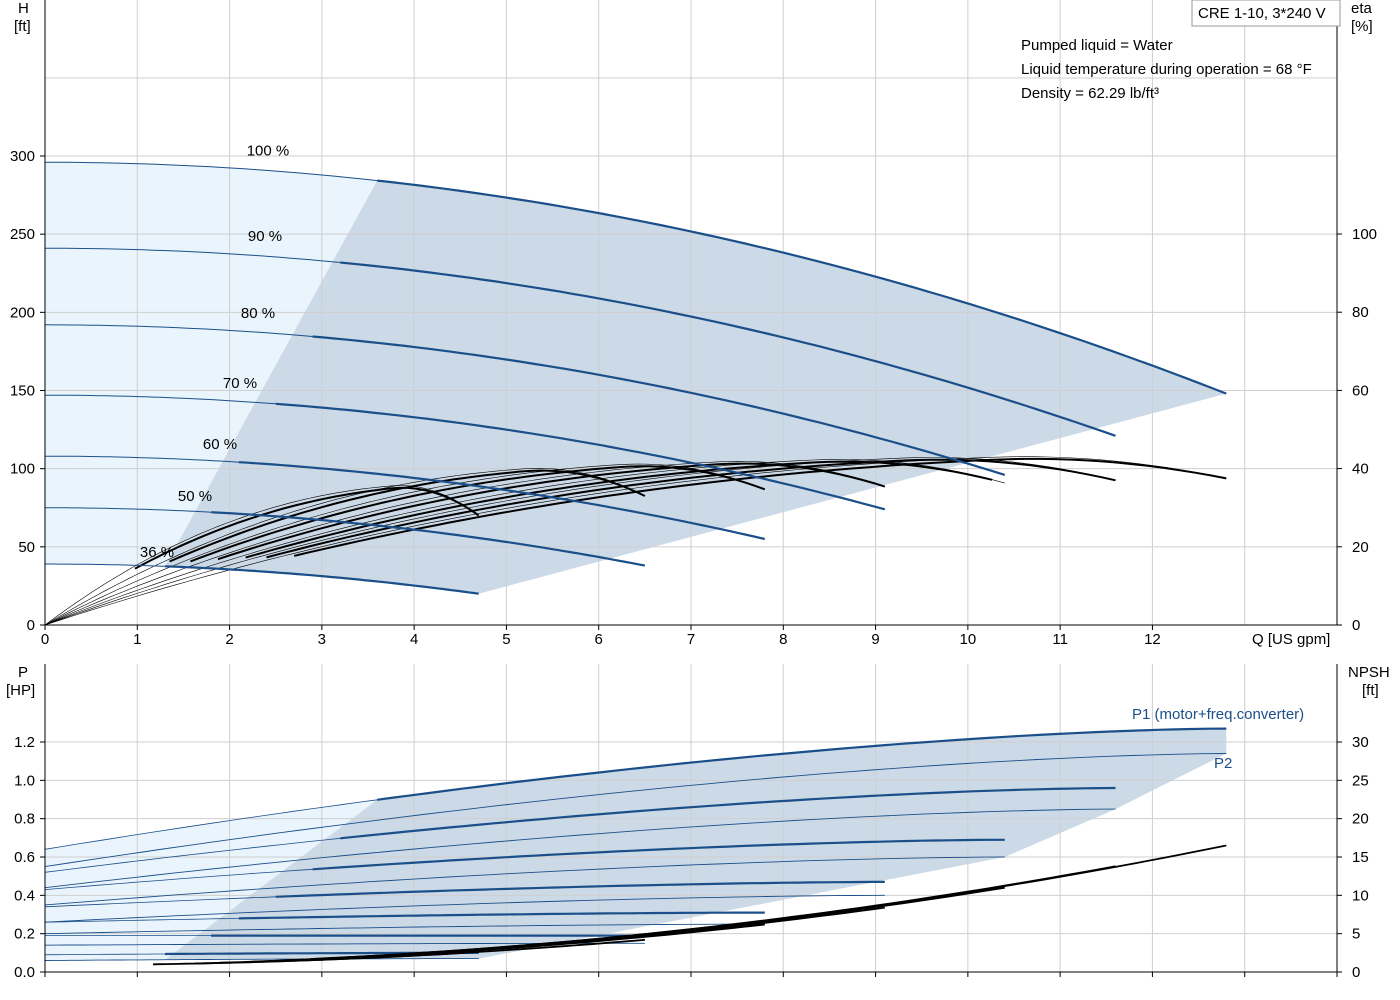 The height and width of the screenshot is (1000, 1400). I want to click on left-tick-label: 1.0, so click(24, 780).